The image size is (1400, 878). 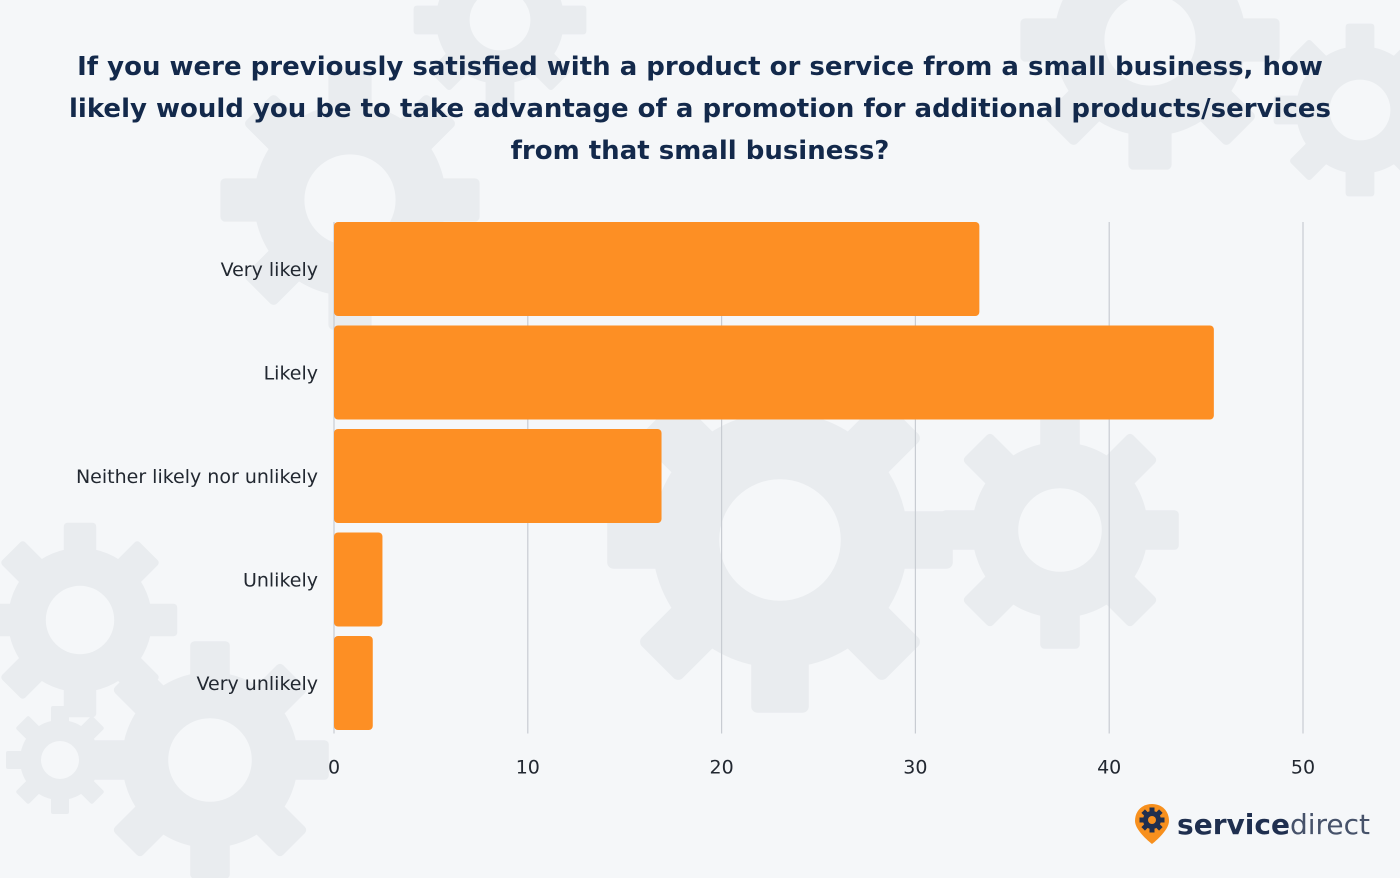 I want to click on gear-pin-icon, so click(x=1152, y=824).